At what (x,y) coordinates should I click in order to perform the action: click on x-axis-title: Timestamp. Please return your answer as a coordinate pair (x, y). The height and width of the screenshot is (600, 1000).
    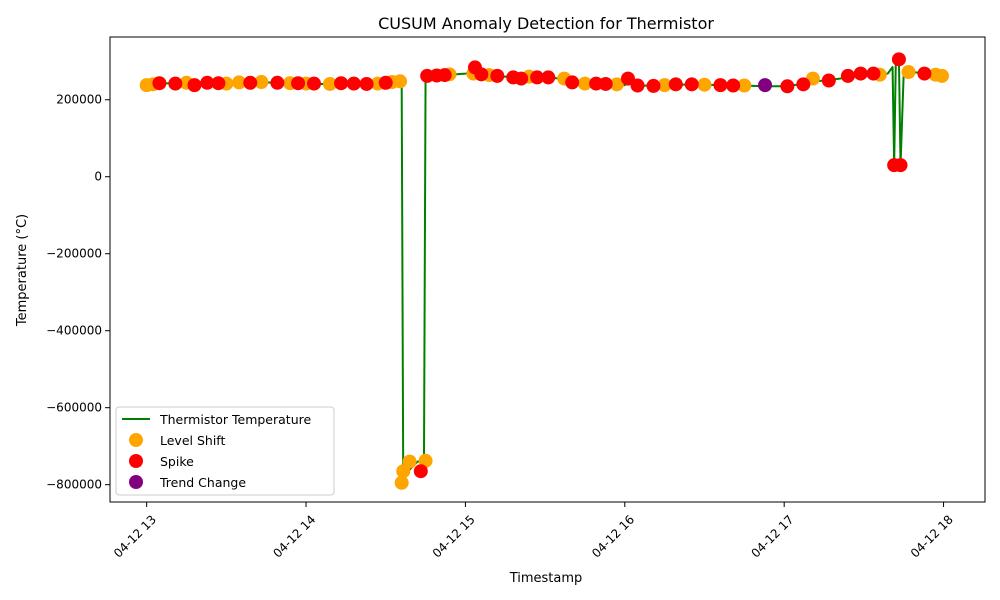
    Looking at the image, I should click on (546, 578).